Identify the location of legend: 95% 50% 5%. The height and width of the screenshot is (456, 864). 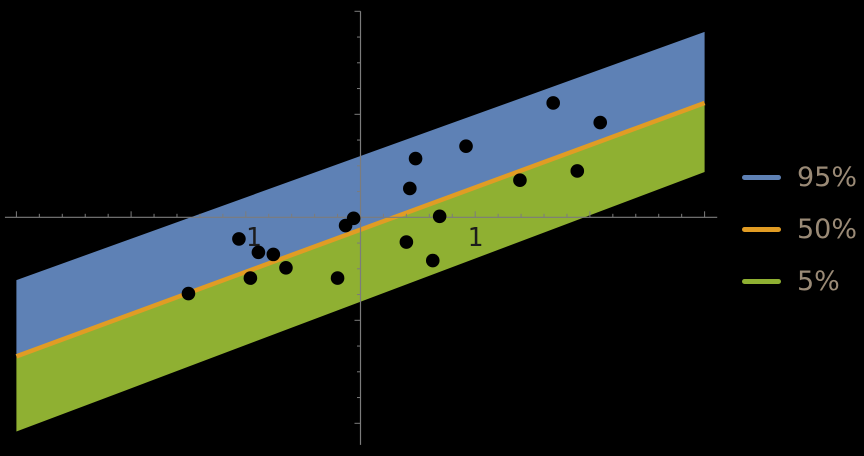
(799, 229).